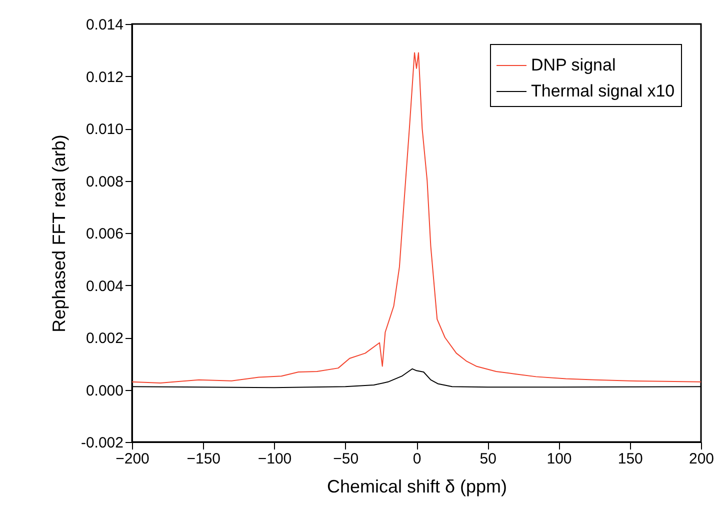 This screenshot has width=718, height=515. What do you see at coordinates (488, 459) in the screenshot?
I see `x-tick-label: 50` at bounding box center [488, 459].